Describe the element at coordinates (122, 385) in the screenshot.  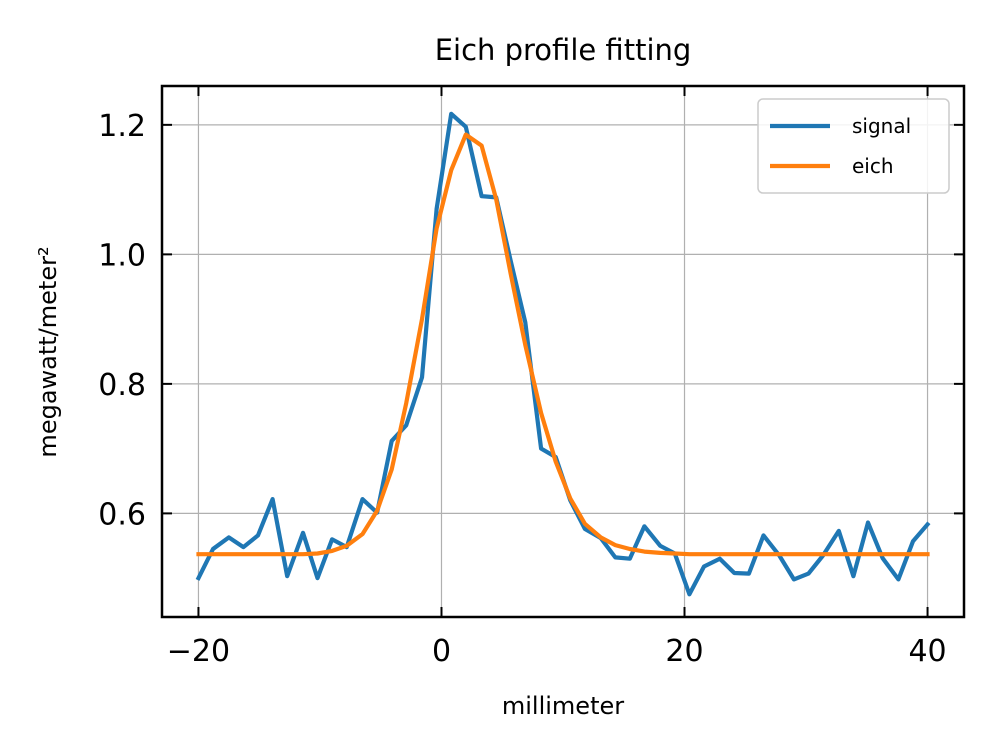
I see `y-tick-label: 0.8` at that location.